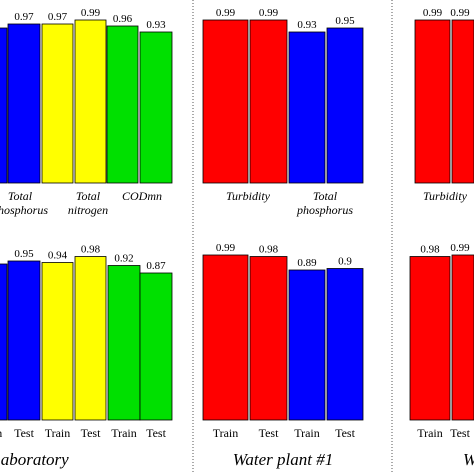 This screenshot has height=474, width=474. What do you see at coordinates (307, 263) in the screenshot?
I see `value-label: 0.89` at bounding box center [307, 263].